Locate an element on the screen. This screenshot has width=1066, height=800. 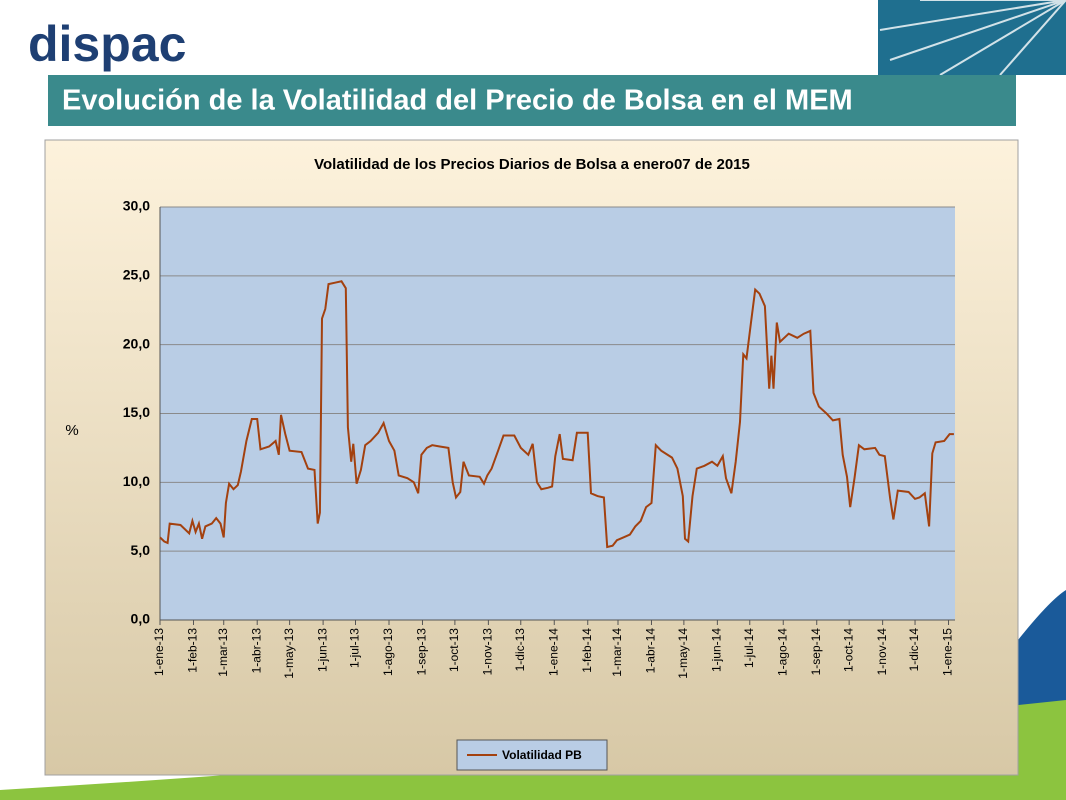
x-tick-label: 1-feb-13 is located at coordinates (193, 650).